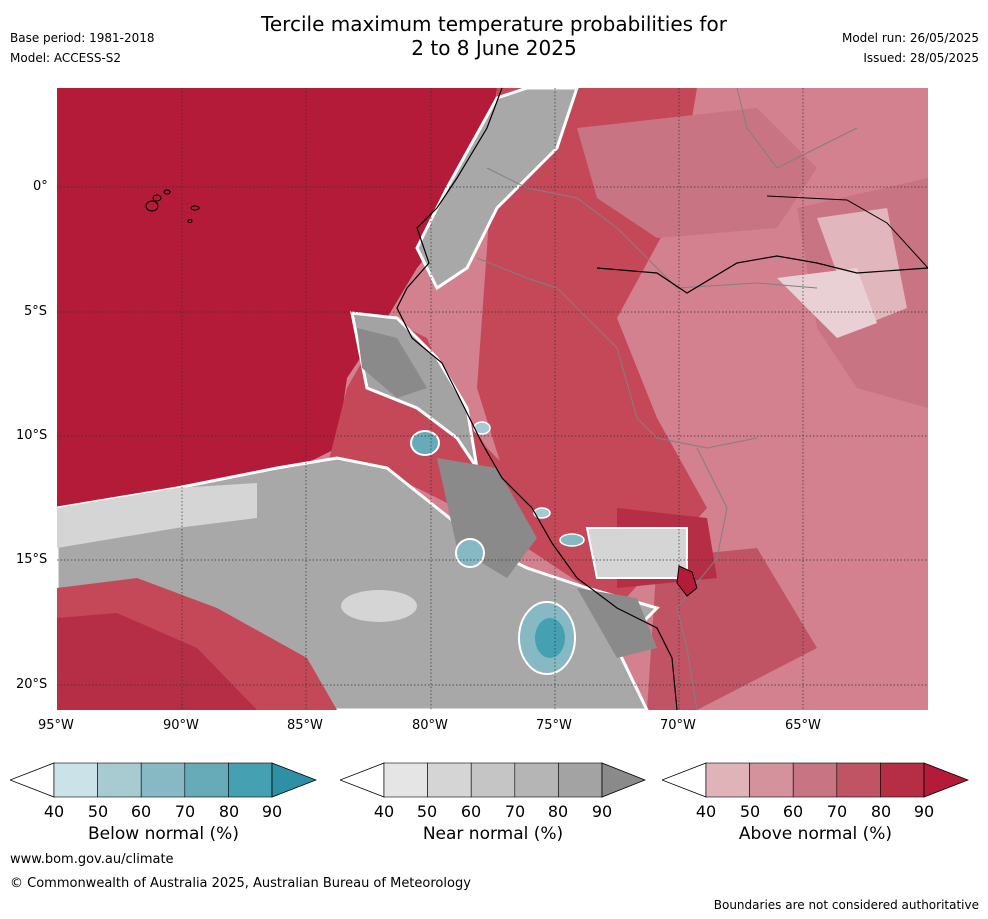 This screenshot has height=919, width=988. Describe the element at coordinates (554, 725) in the screenshot. I see `lon-label-75w: 75°W` at that location.